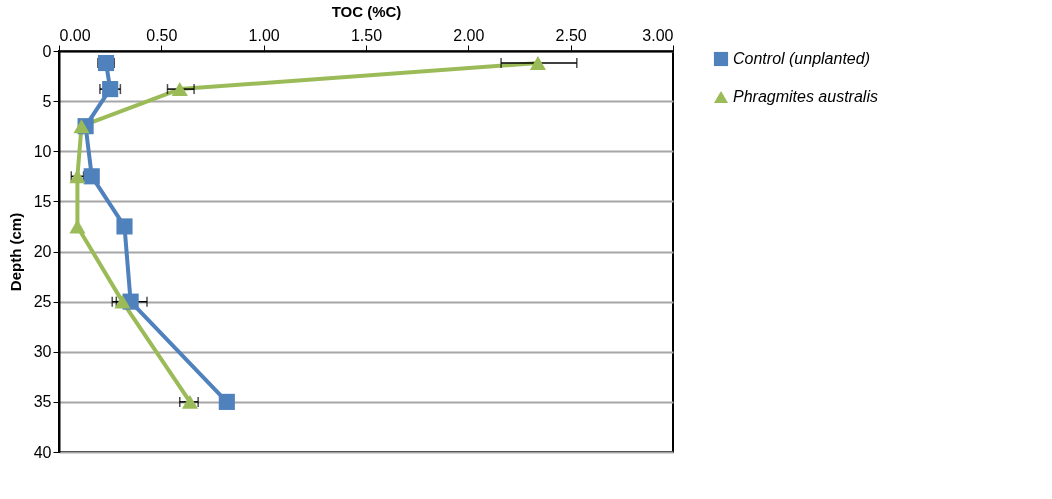 The width and height of the screenshot is (1052, 499). I want to click on y-tick-label: 5, so click(47, 101).